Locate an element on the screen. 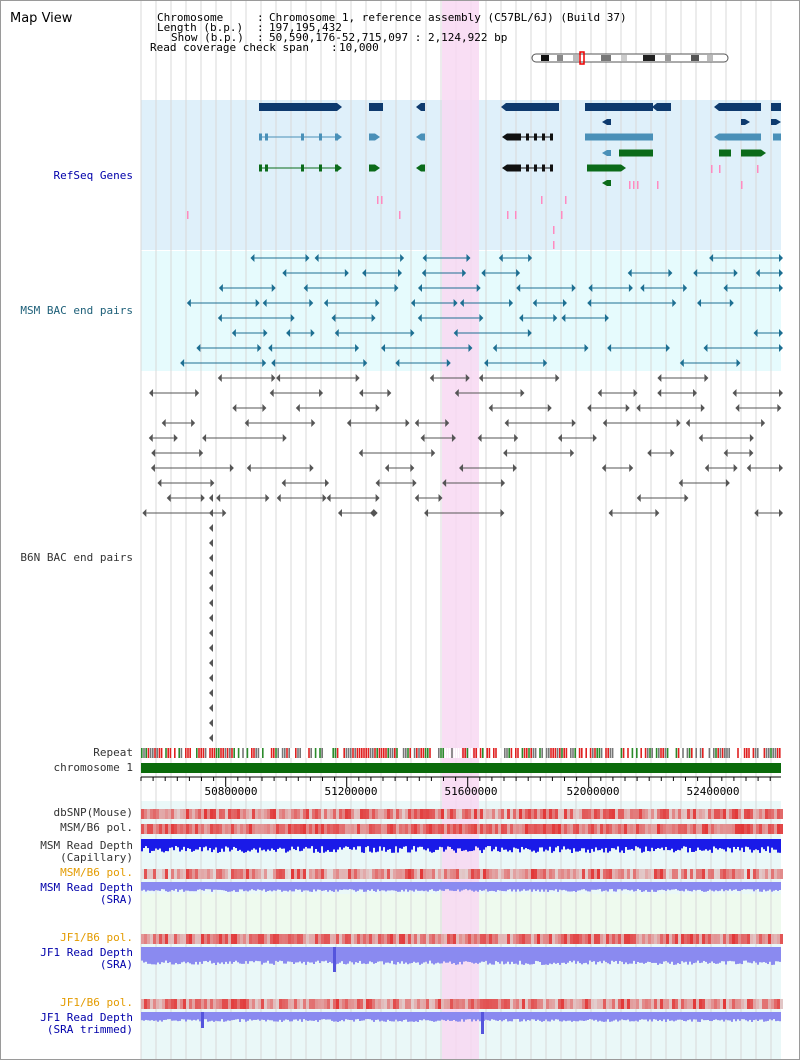 The height and width of the screenshot is (1060, 800). track-label-b6n-bac: B6N BAC end pairs is located at coordinates (76, 557).